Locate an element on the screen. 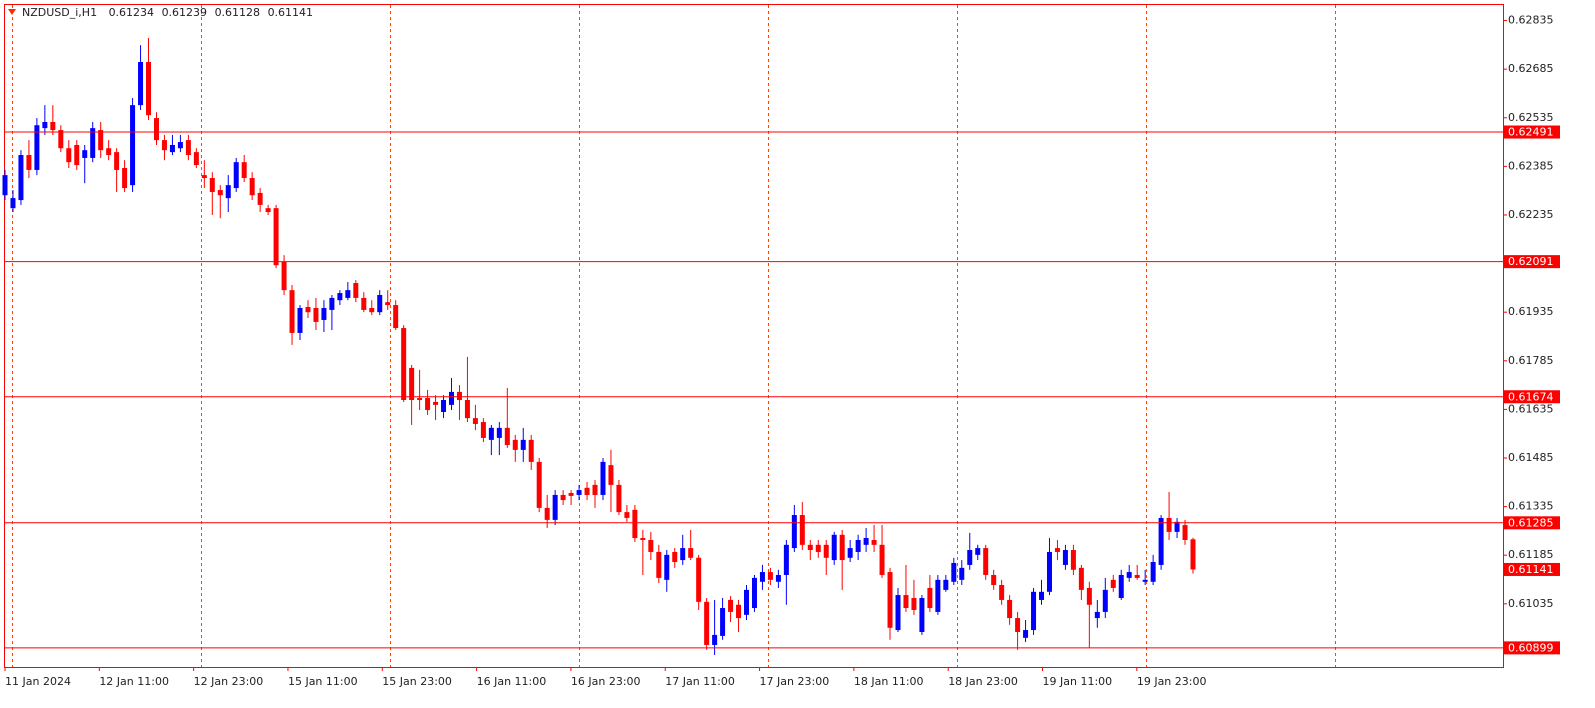 This screenshot has width=1595, height=708. price-label: 0.61141 is located at coordinates (1531, 569).